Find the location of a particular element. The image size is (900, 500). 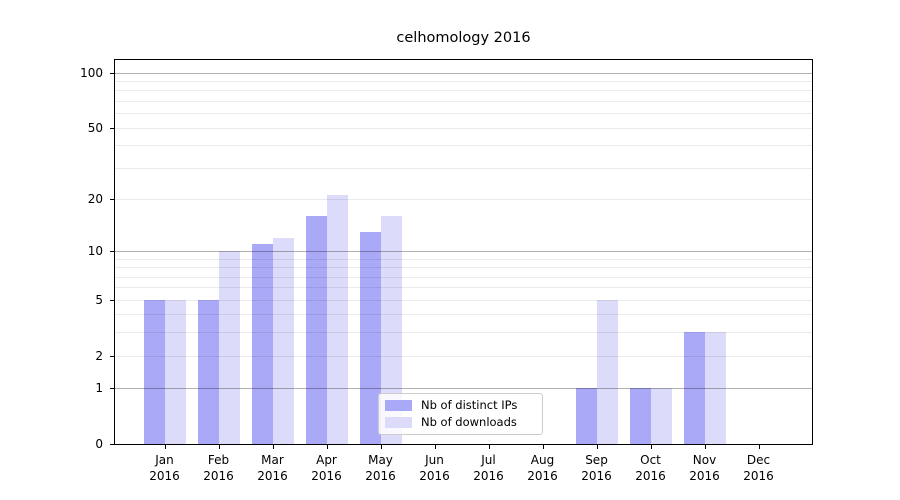

x-tick-month: Jun is located at coordinates (434, 460).